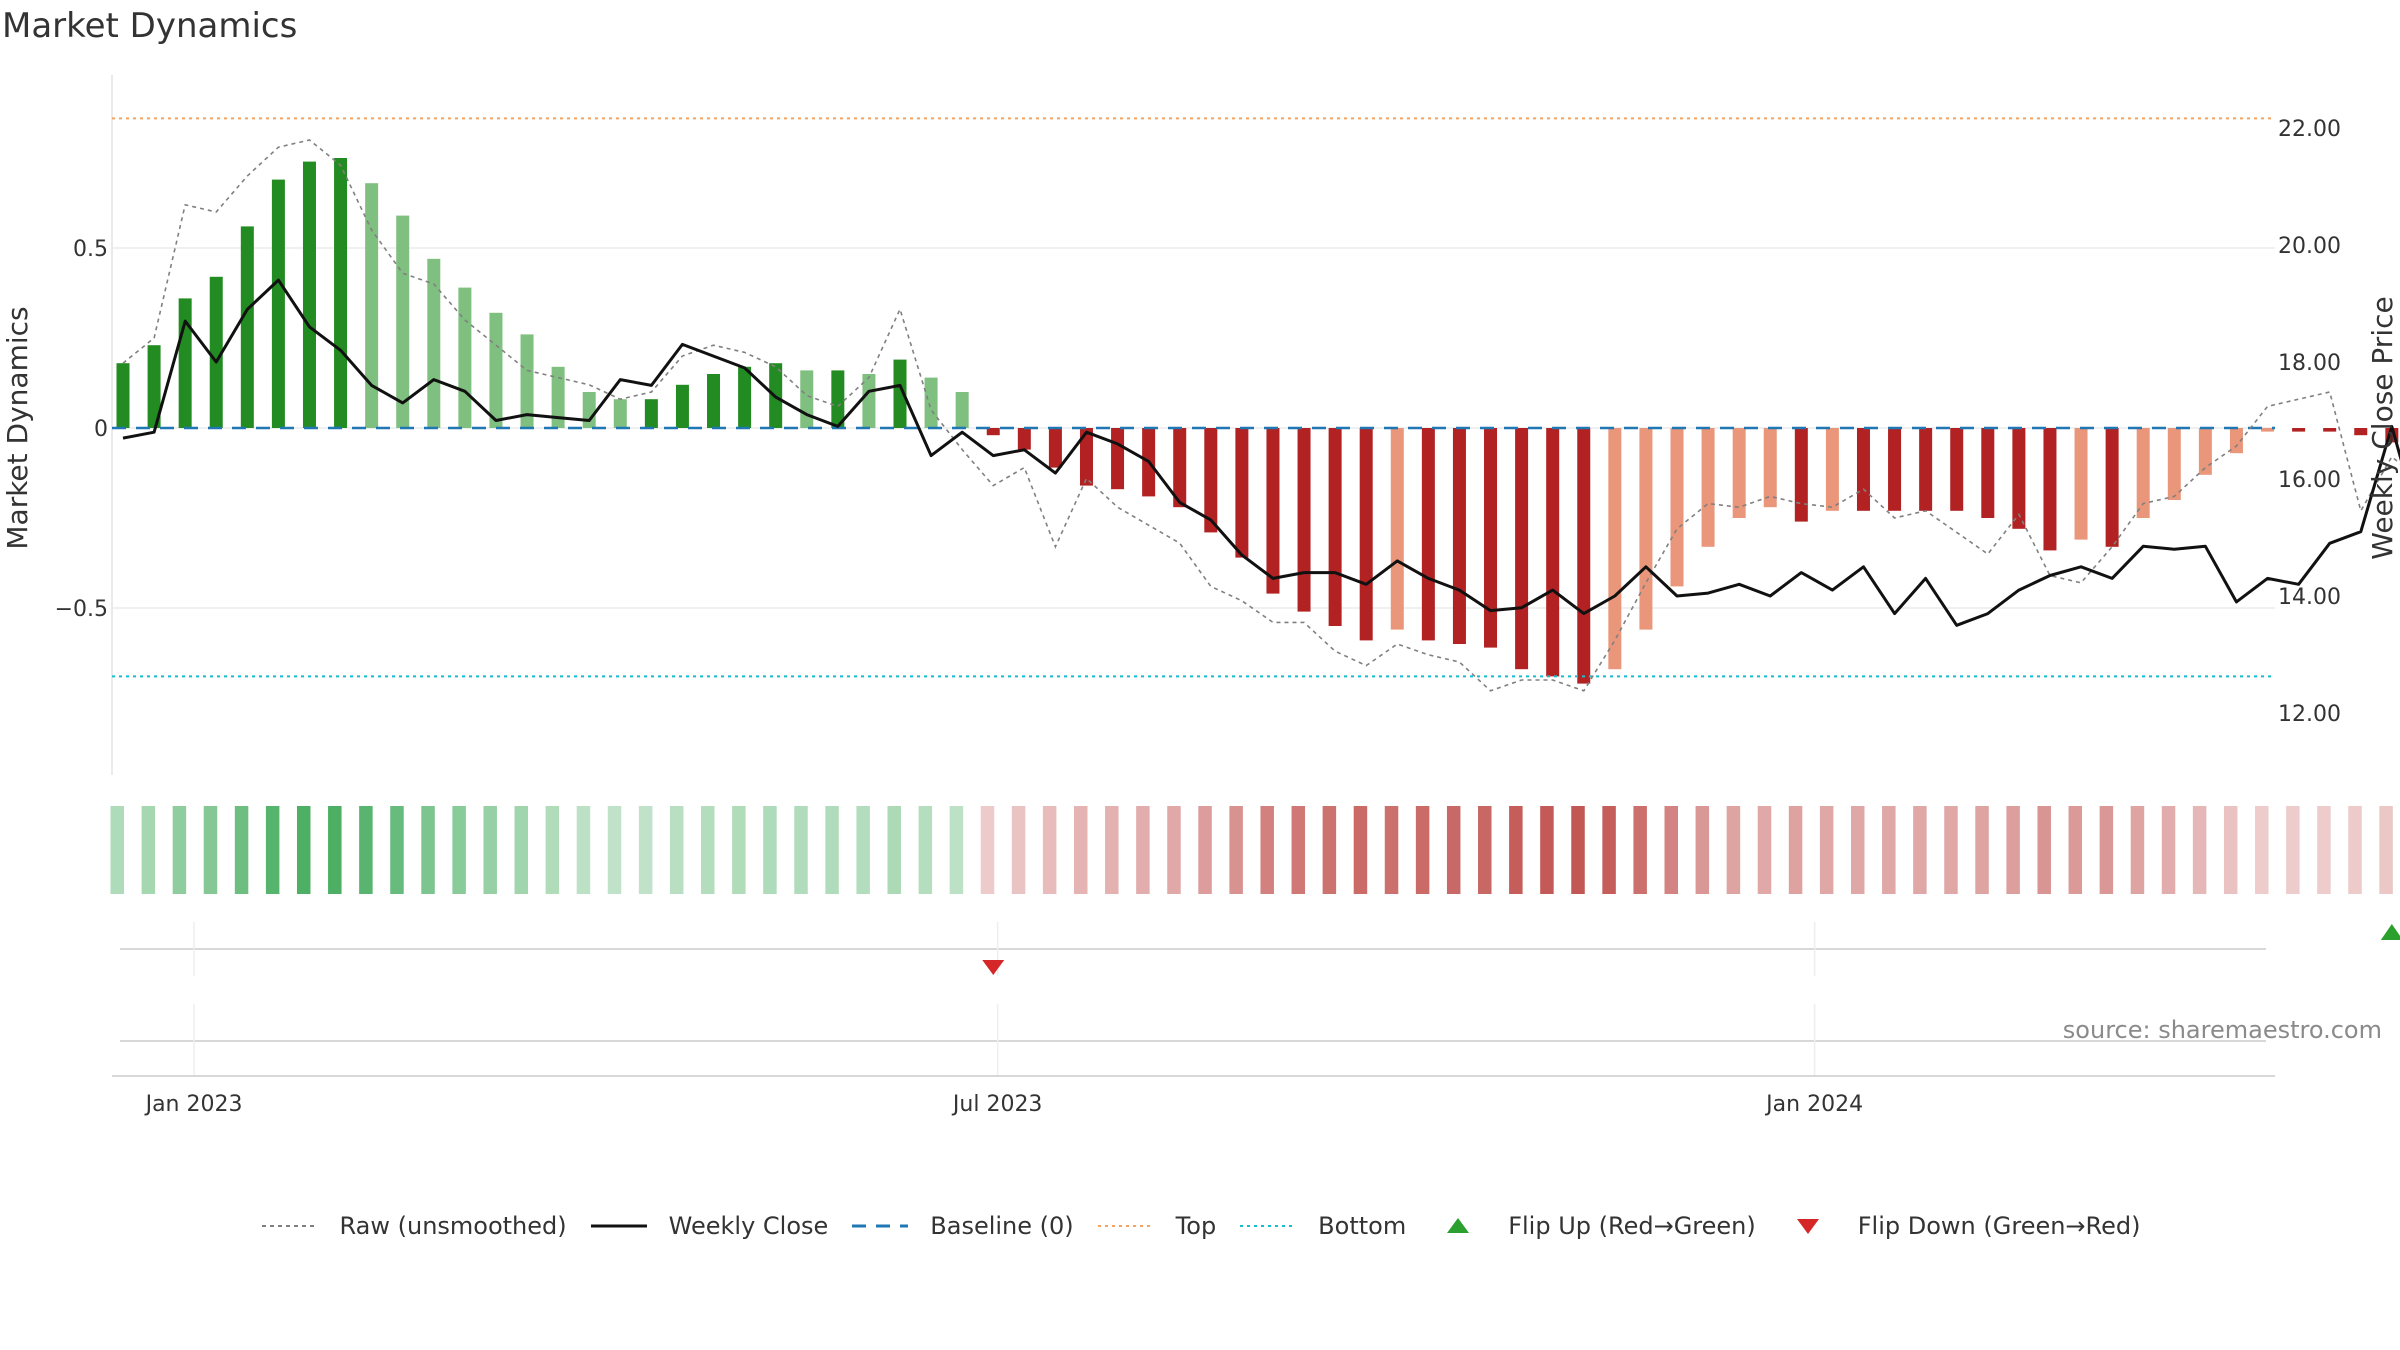 The height and width of the screenshot is (1350, 2400). What do you see at coordinates (1196, 1226) in the screenshot?
I see `legend-label-top: Top` at bounding box center [1196, 1226].